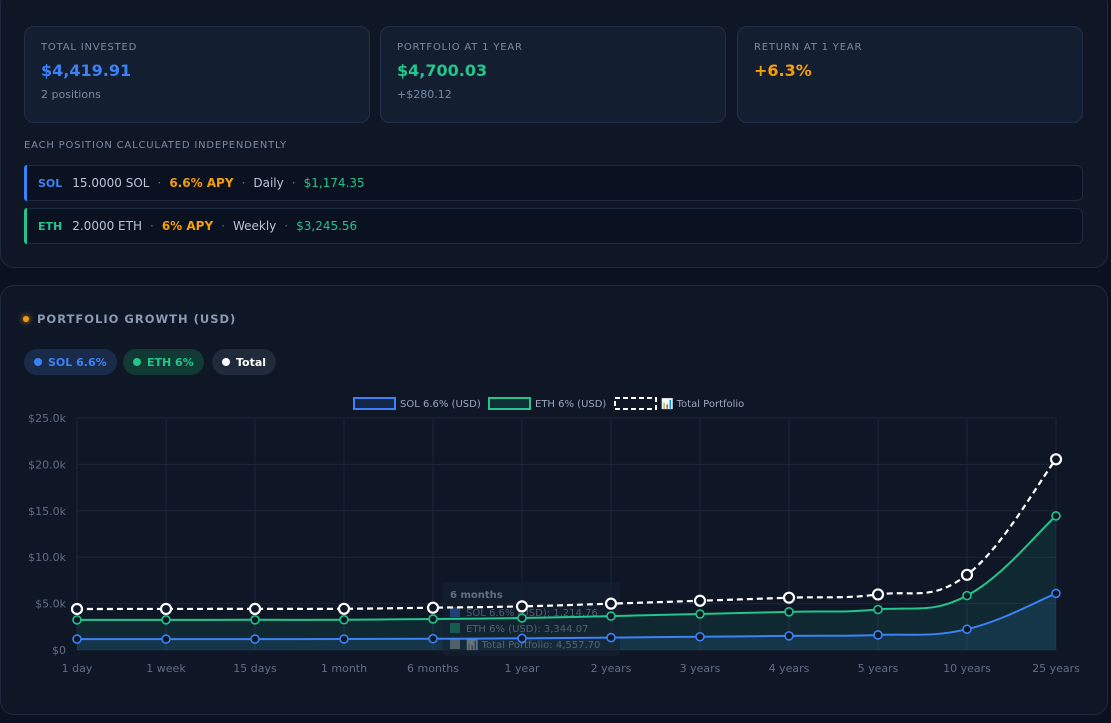 This screenshot has width=1111, height=723. I want to click on position-symbol: SOL, so click(50, 183).